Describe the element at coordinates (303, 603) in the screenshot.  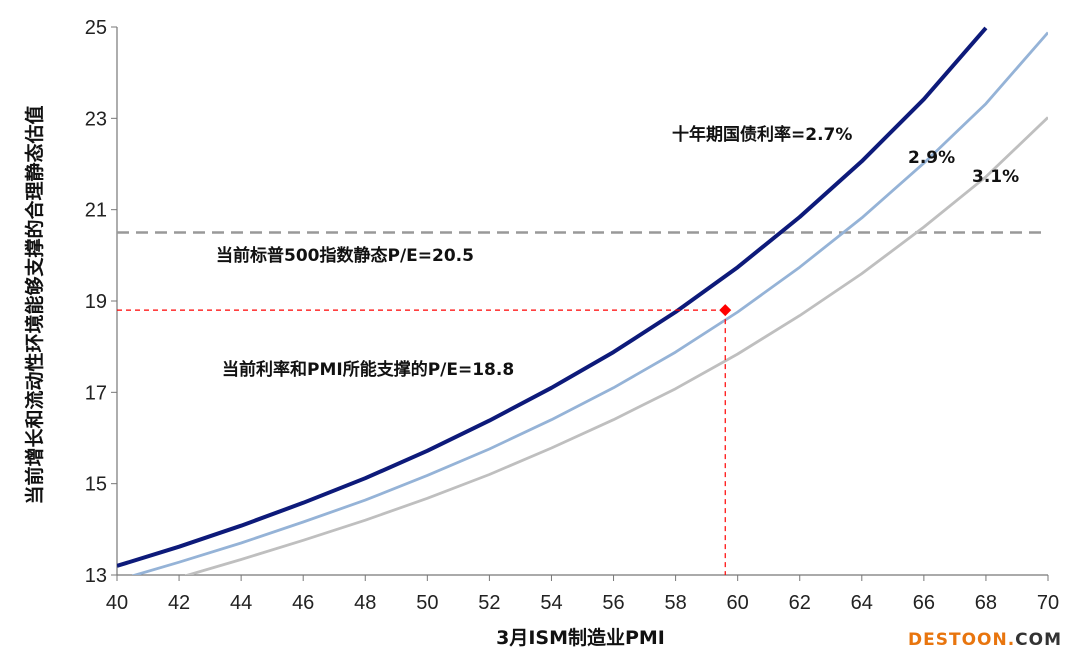
I see `x-tick-label: 46` at that location.